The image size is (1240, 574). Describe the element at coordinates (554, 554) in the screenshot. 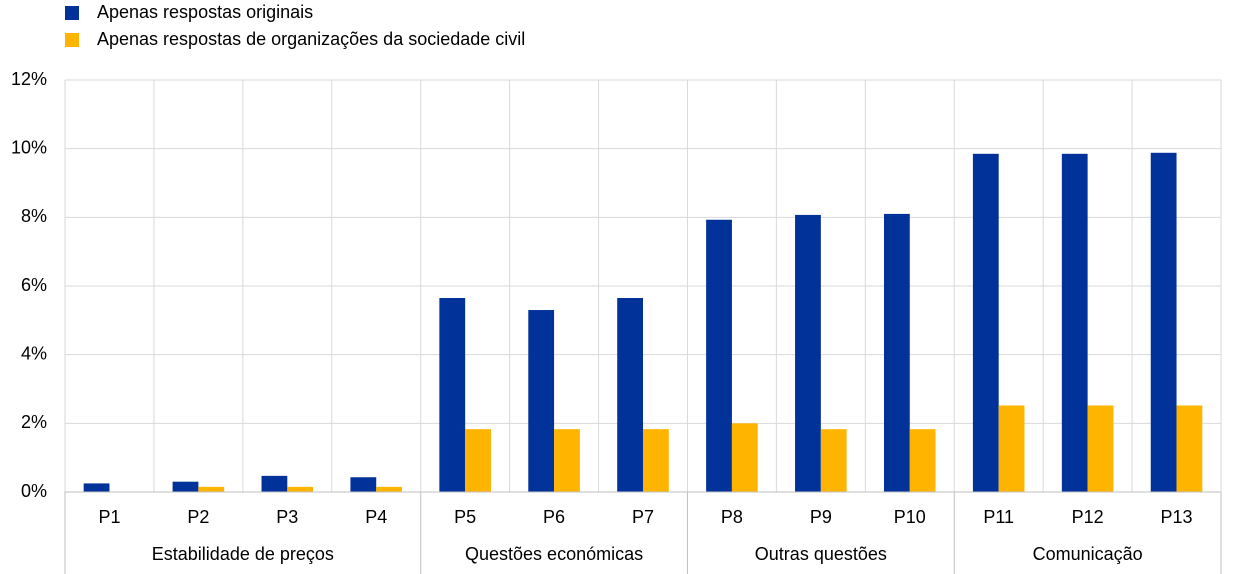

I see `group-label: Questões económicas` at that location.